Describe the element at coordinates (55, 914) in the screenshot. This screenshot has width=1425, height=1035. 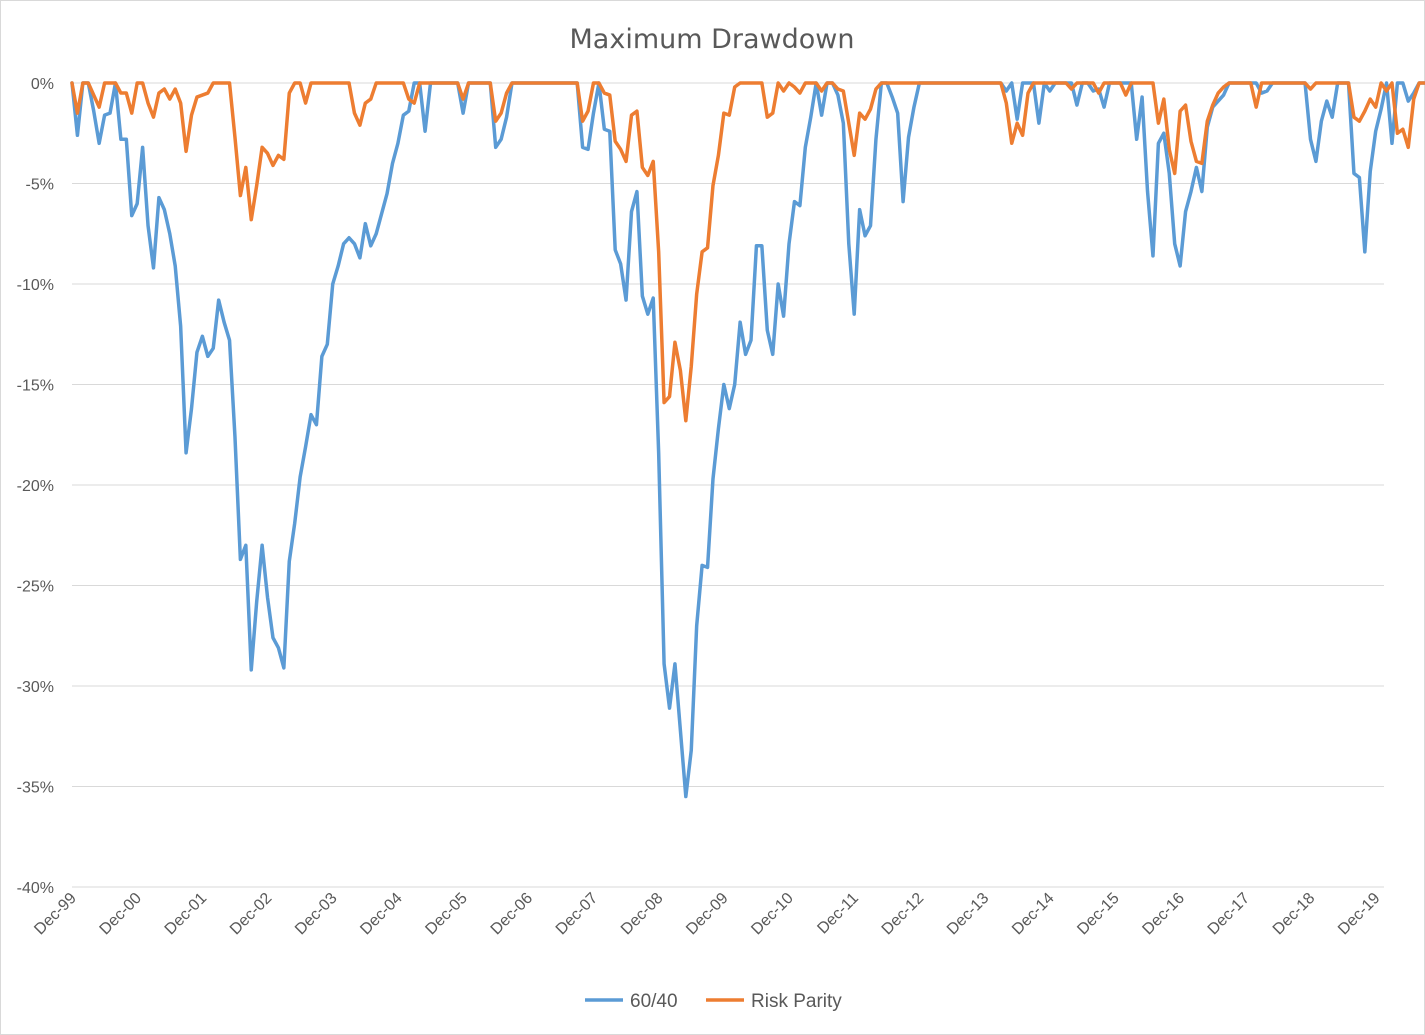
I see `x-tick-label: Dec-99` at that location.